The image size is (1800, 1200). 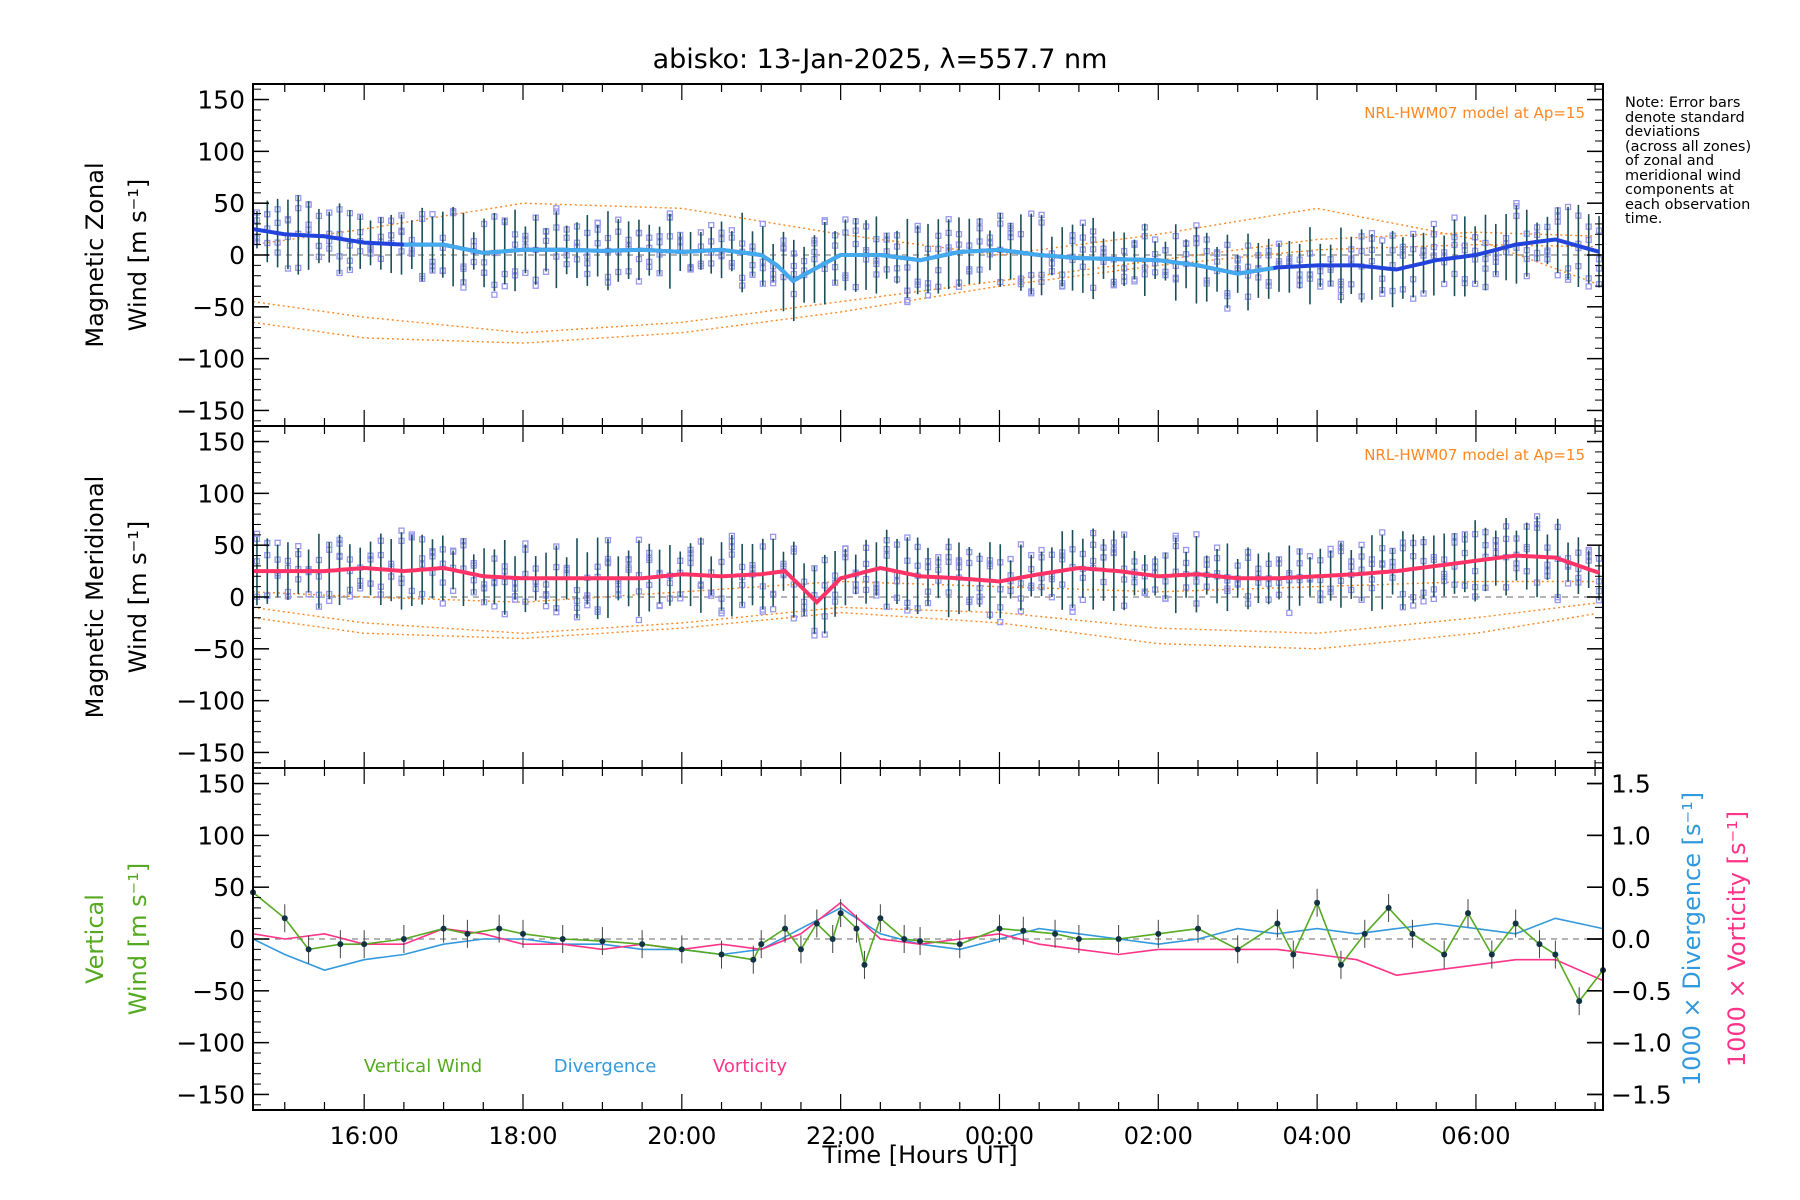 What do you see at coordinates (423, 1066) in the screenshot?
I see `legend-entry: Vertical Wind` at bounding box center [423, 1066].